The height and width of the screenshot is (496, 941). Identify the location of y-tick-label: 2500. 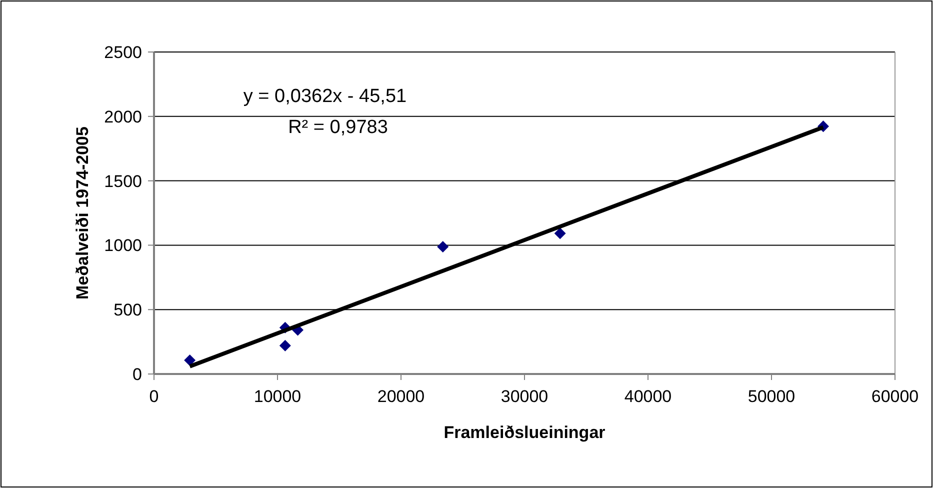
(123, 52).